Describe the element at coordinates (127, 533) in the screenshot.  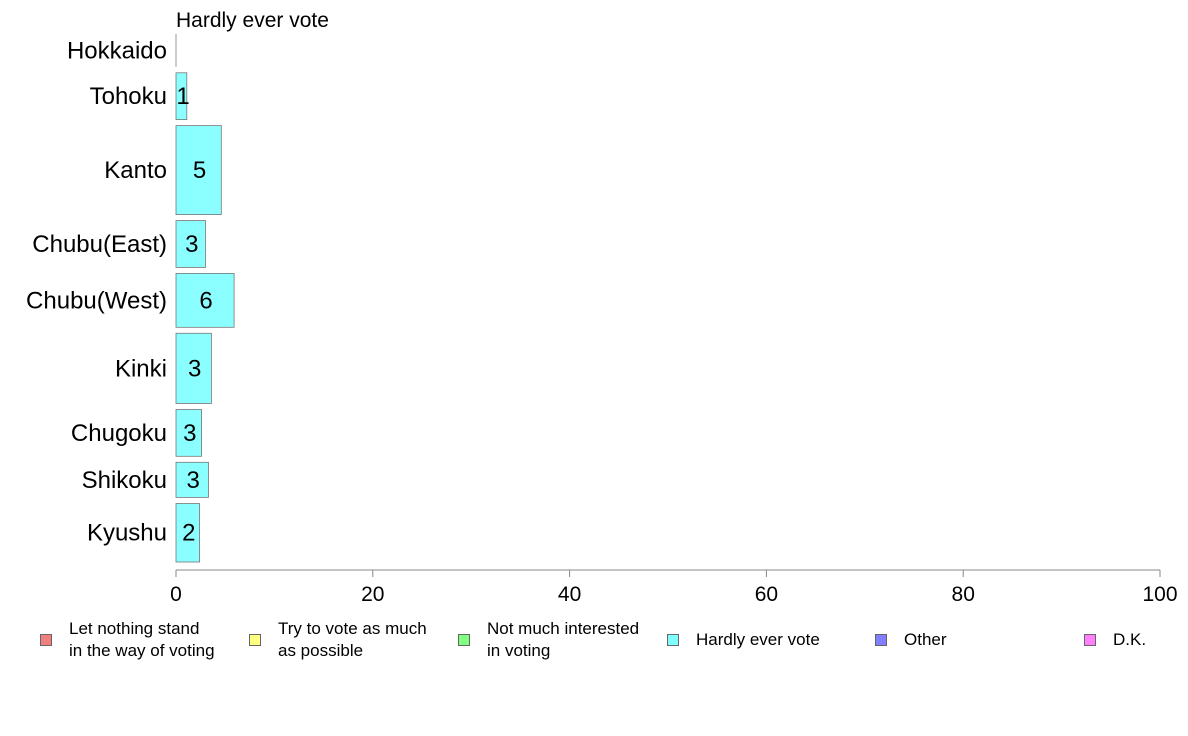
I see `category-label: Kyushu` at that location.